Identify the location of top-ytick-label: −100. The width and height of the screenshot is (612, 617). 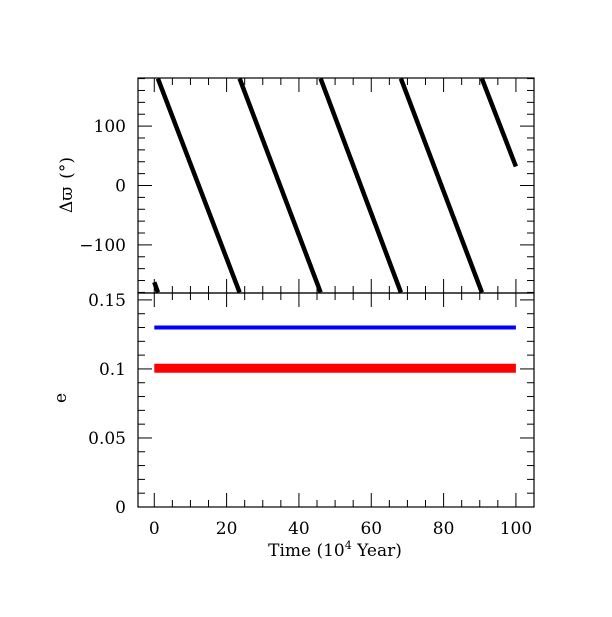
(102, 246).